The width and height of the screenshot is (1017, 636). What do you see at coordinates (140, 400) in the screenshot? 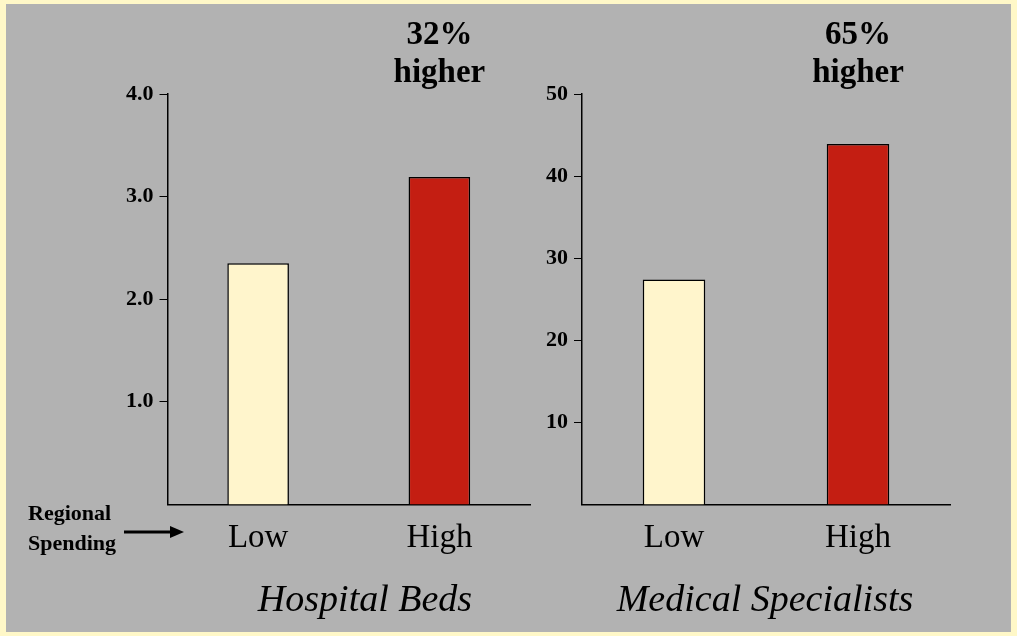
I see `y-tick-label: 1.0` at bounding box center [140, 400].